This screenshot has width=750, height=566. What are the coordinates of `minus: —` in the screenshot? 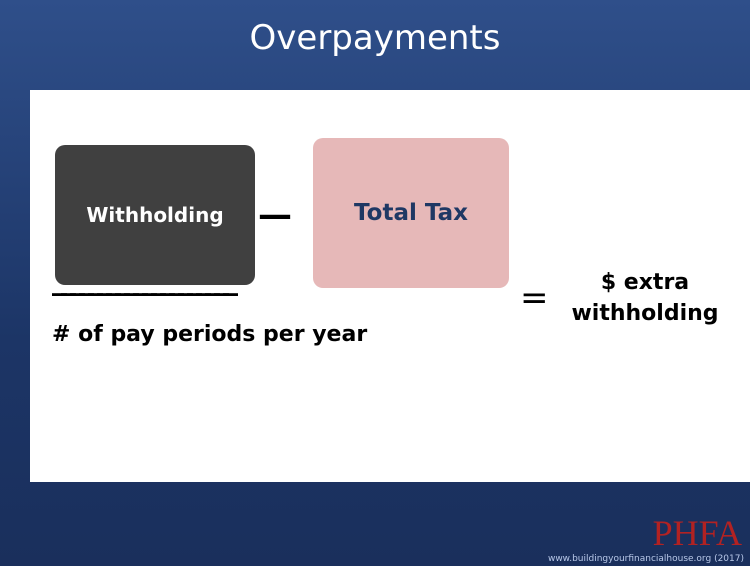 It's located at (275, 215).